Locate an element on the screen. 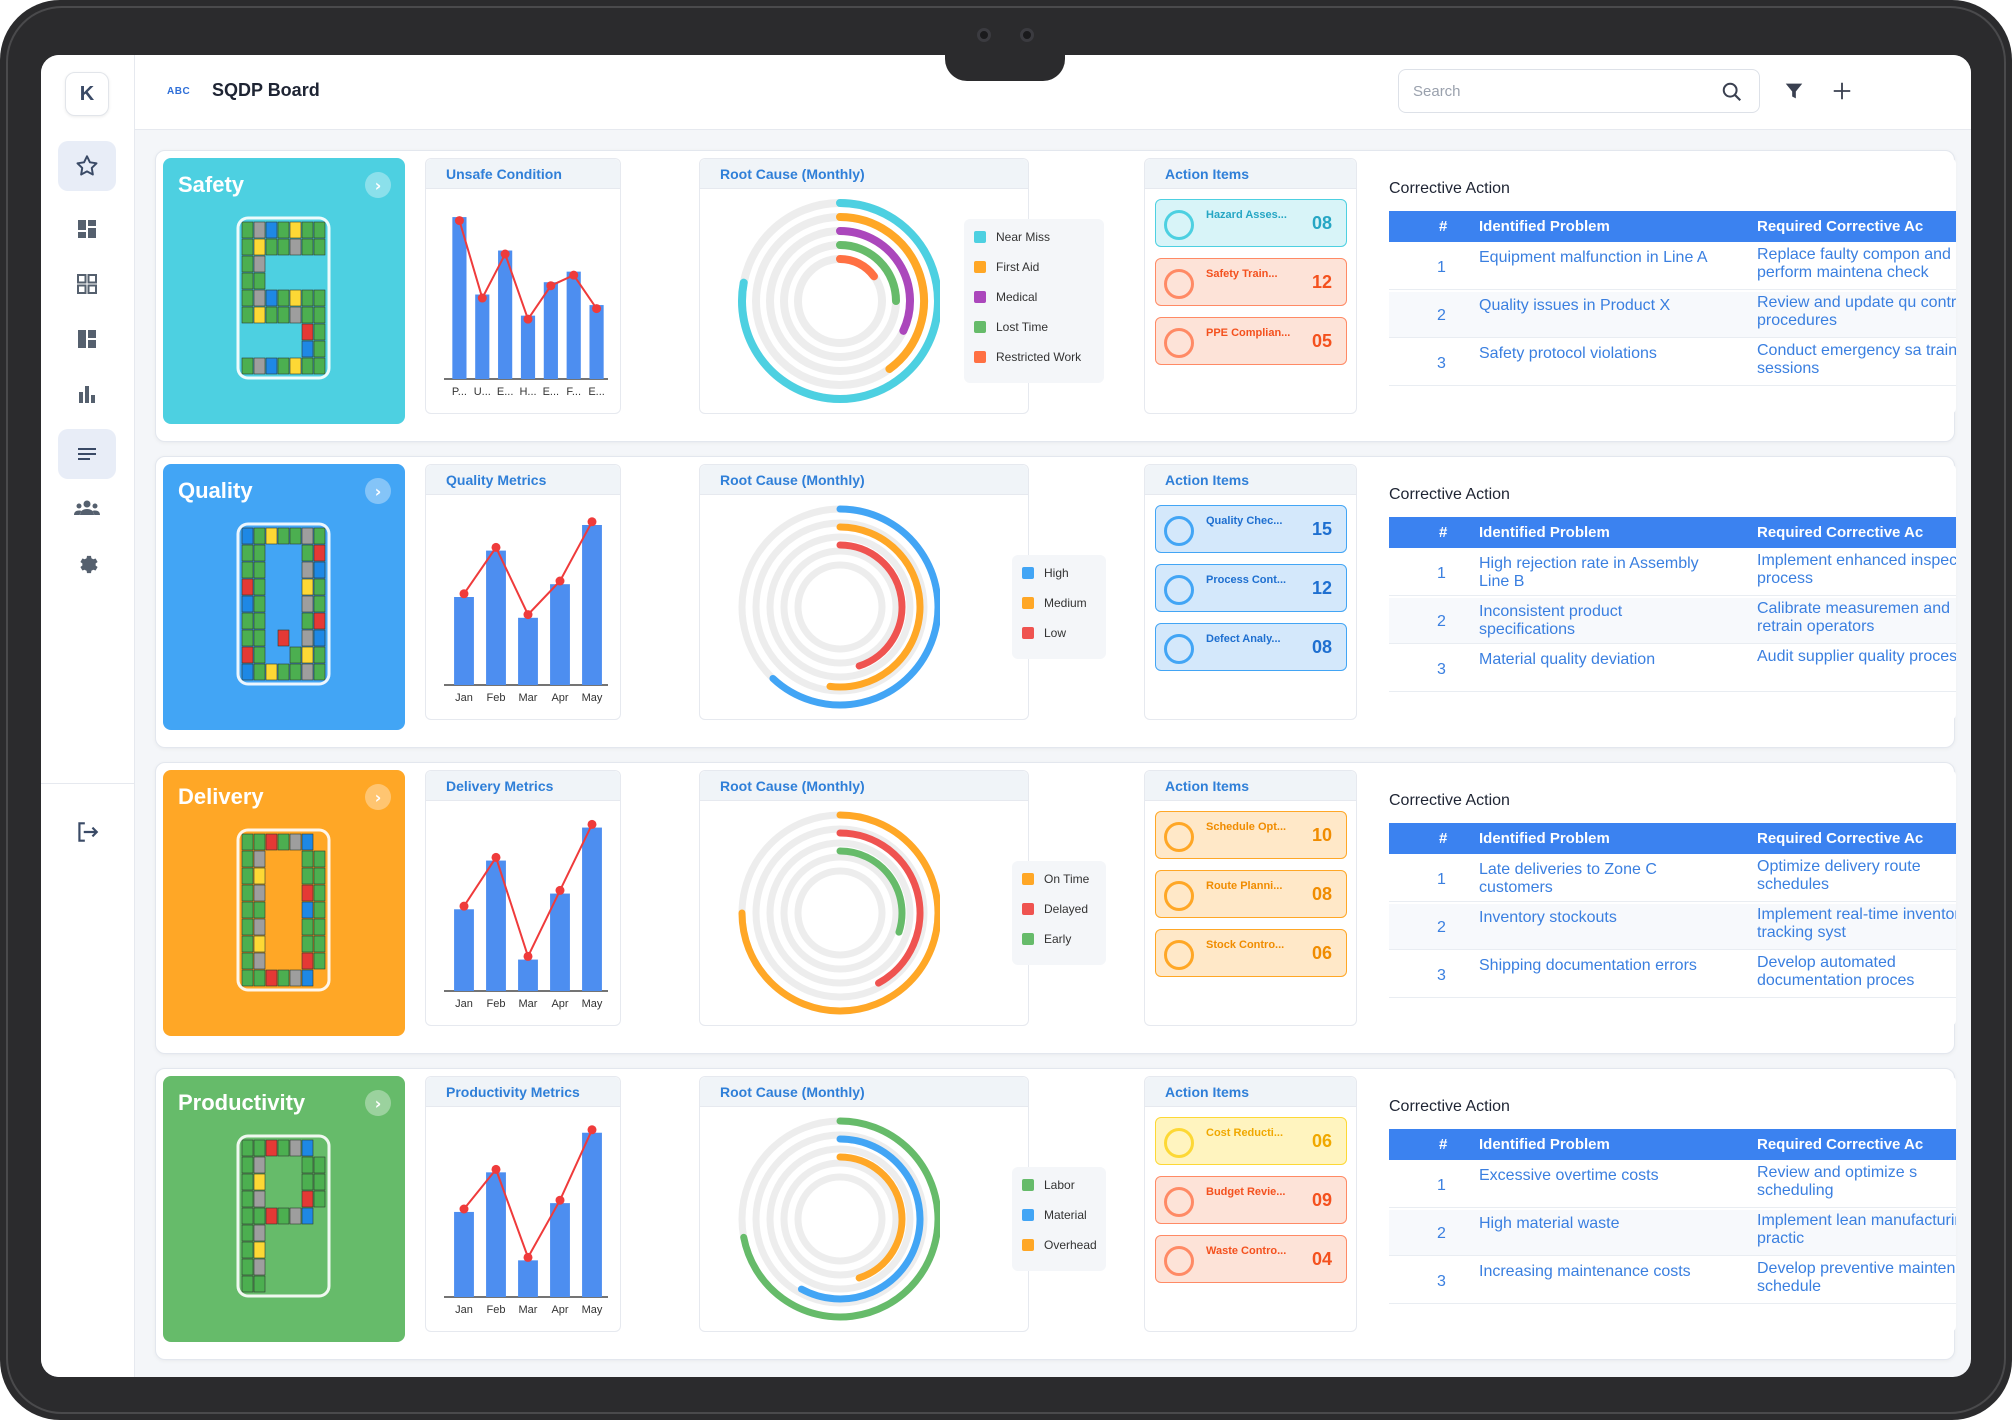  action-item-card: Route Planni... 08 is located at coordinates (1251, 894).